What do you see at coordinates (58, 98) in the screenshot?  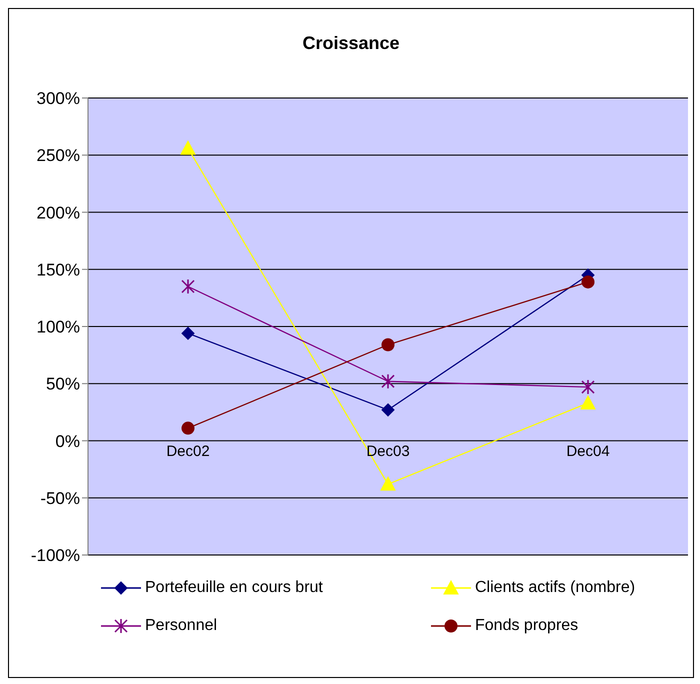 I see `y-tick-label: 300%` at bounding box center [58, 98].